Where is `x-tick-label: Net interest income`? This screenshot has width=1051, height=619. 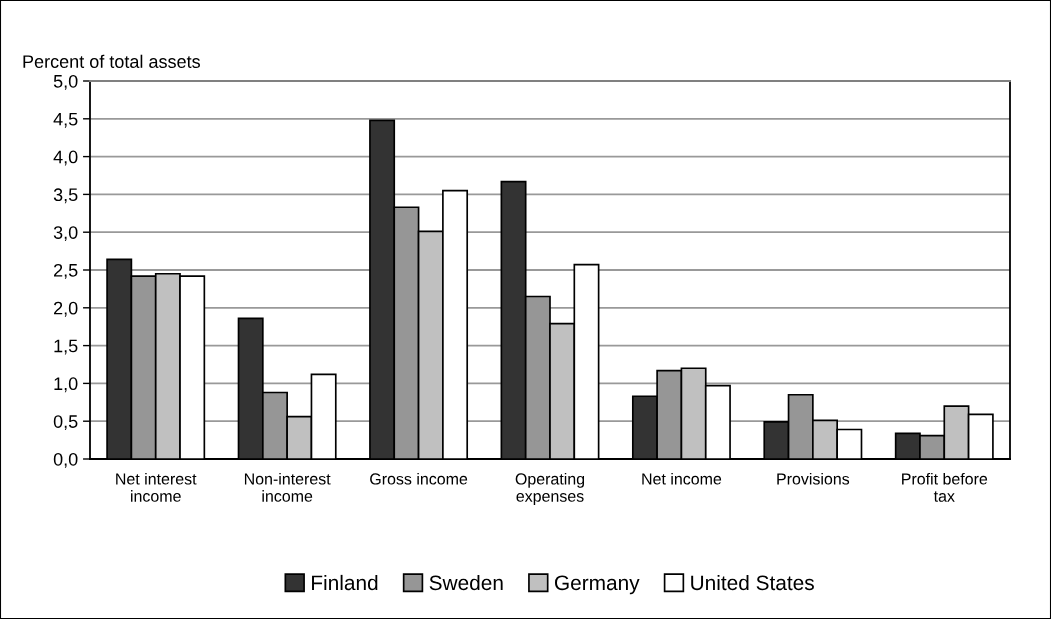 x-tick-label: Net interest income is located at coordinates (156, 487).